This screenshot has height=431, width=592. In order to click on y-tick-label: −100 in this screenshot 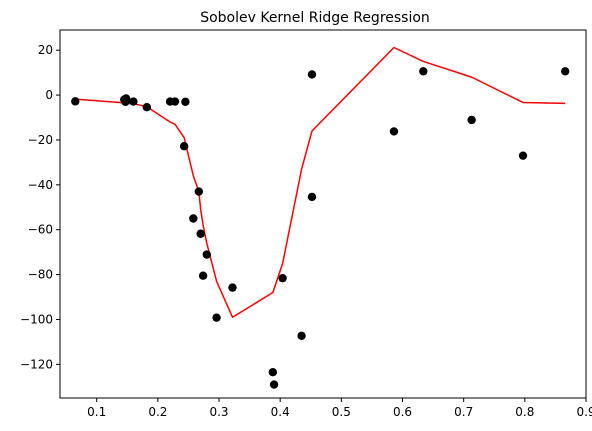, I will do `click(36, 319)`.